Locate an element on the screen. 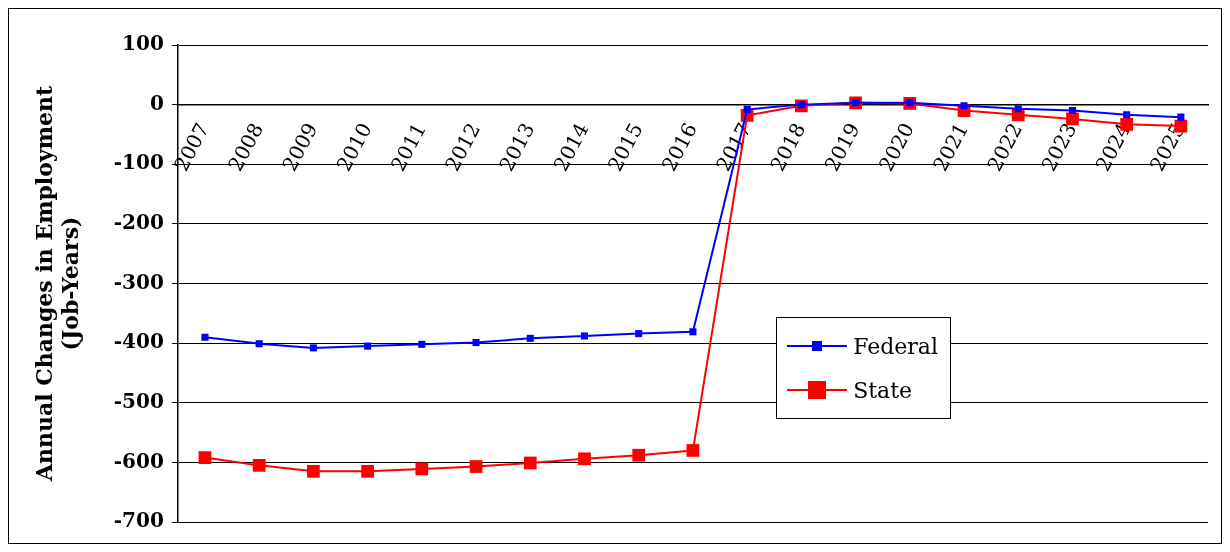 Image resolution: width=1230 pixels, height=552 pixels. x-tick-label: 2011 is located at coordinates (408, 146).